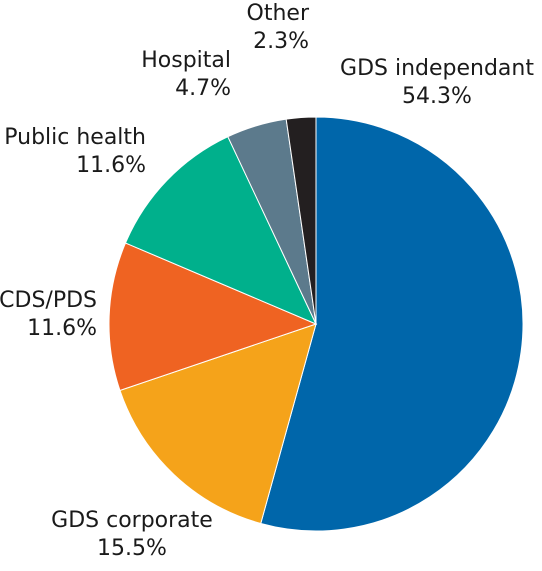 Image resolution: width=542 pixels, height=571 pixels. I want to click on slice-percent-public-health: 11.6%, so click(111, 165).